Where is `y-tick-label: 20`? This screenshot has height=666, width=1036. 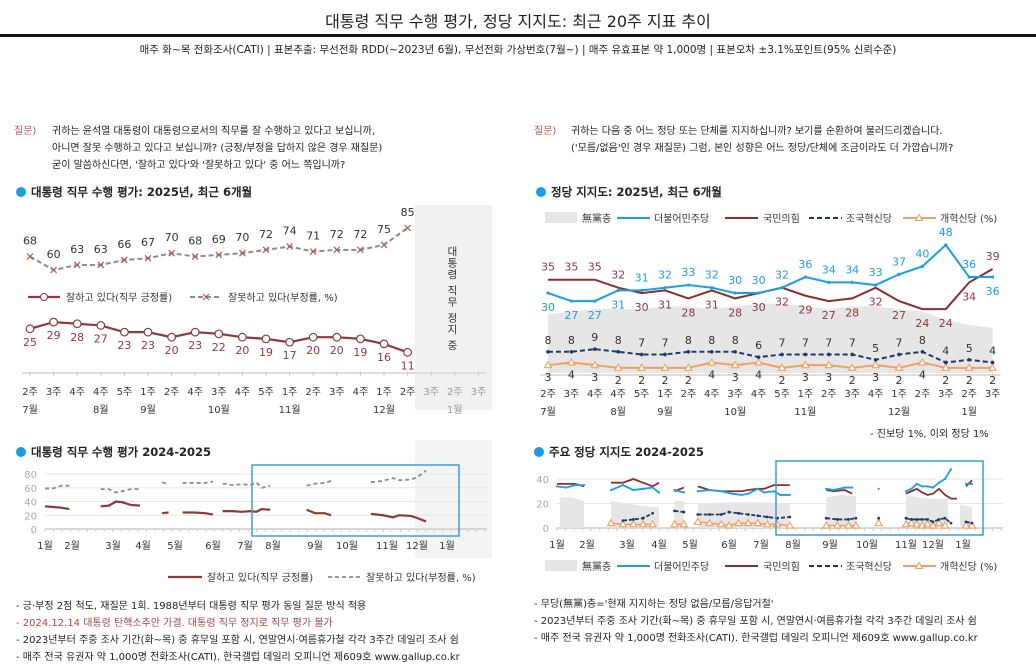
y-tick-label: 20 is located at coordinates (30, 516).